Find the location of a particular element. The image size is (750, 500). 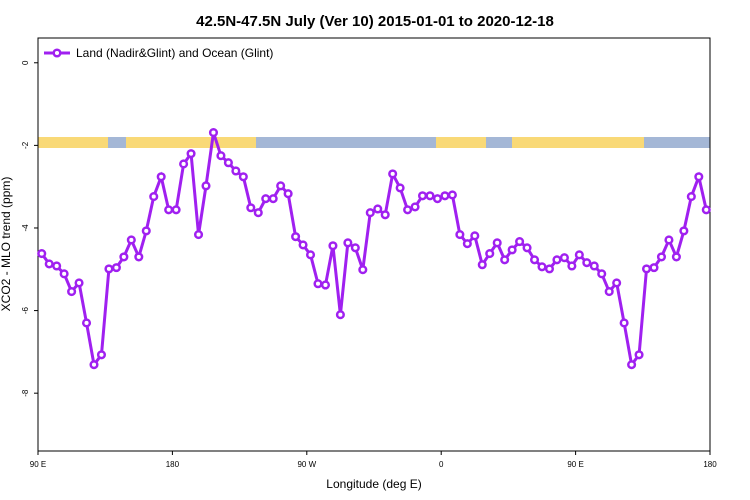

legend-marker is located at coordinates (57, 53).